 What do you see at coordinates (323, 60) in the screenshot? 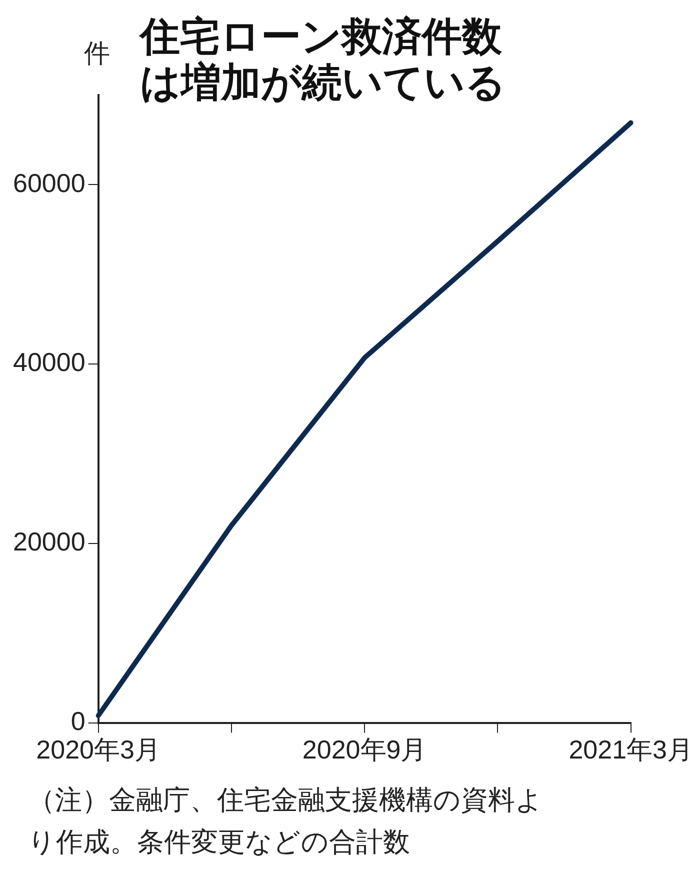
I see `chart-title: 住宅ローン救済件数は増加が続いている` at bounding box center [323, 60].